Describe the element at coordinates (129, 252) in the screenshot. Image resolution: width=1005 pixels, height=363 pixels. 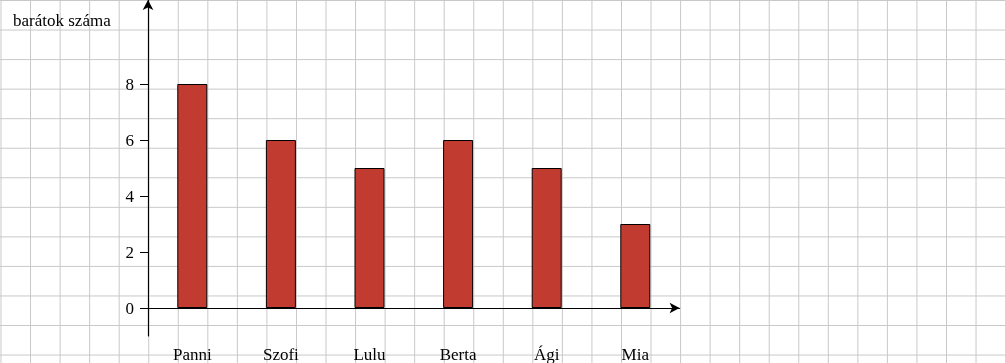
I see `y-tick-label: 2` at that location.